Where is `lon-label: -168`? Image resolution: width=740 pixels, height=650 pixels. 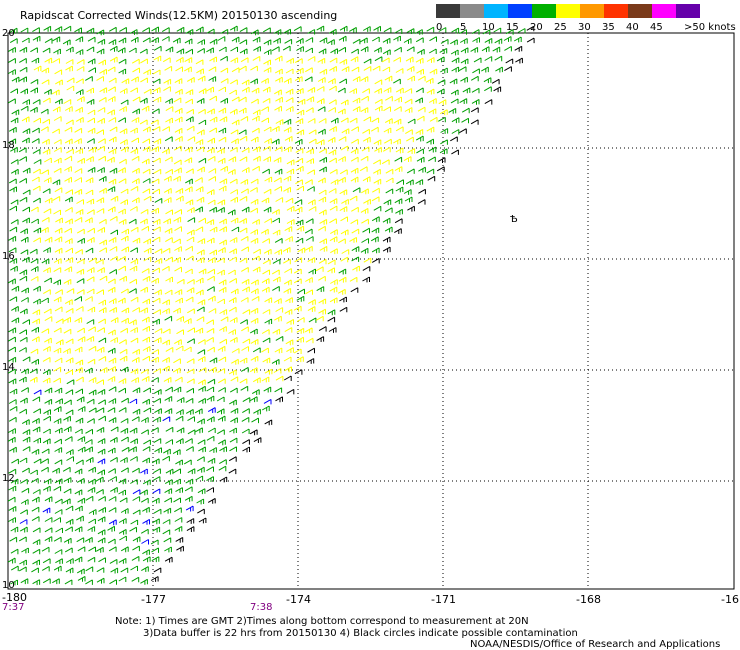
lon-label: -168 is located at coordinates (588, 599).